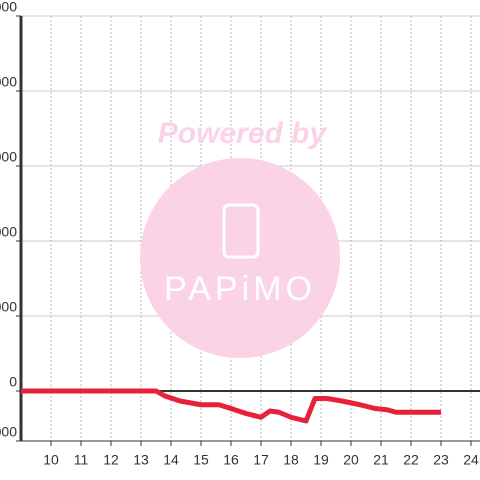 Image resolution: width=480 pixels, height=480 pixels. Describe the element at coordinates (8, 82) in the screenshot. I see `y-tick-label: 120,000` at that location.